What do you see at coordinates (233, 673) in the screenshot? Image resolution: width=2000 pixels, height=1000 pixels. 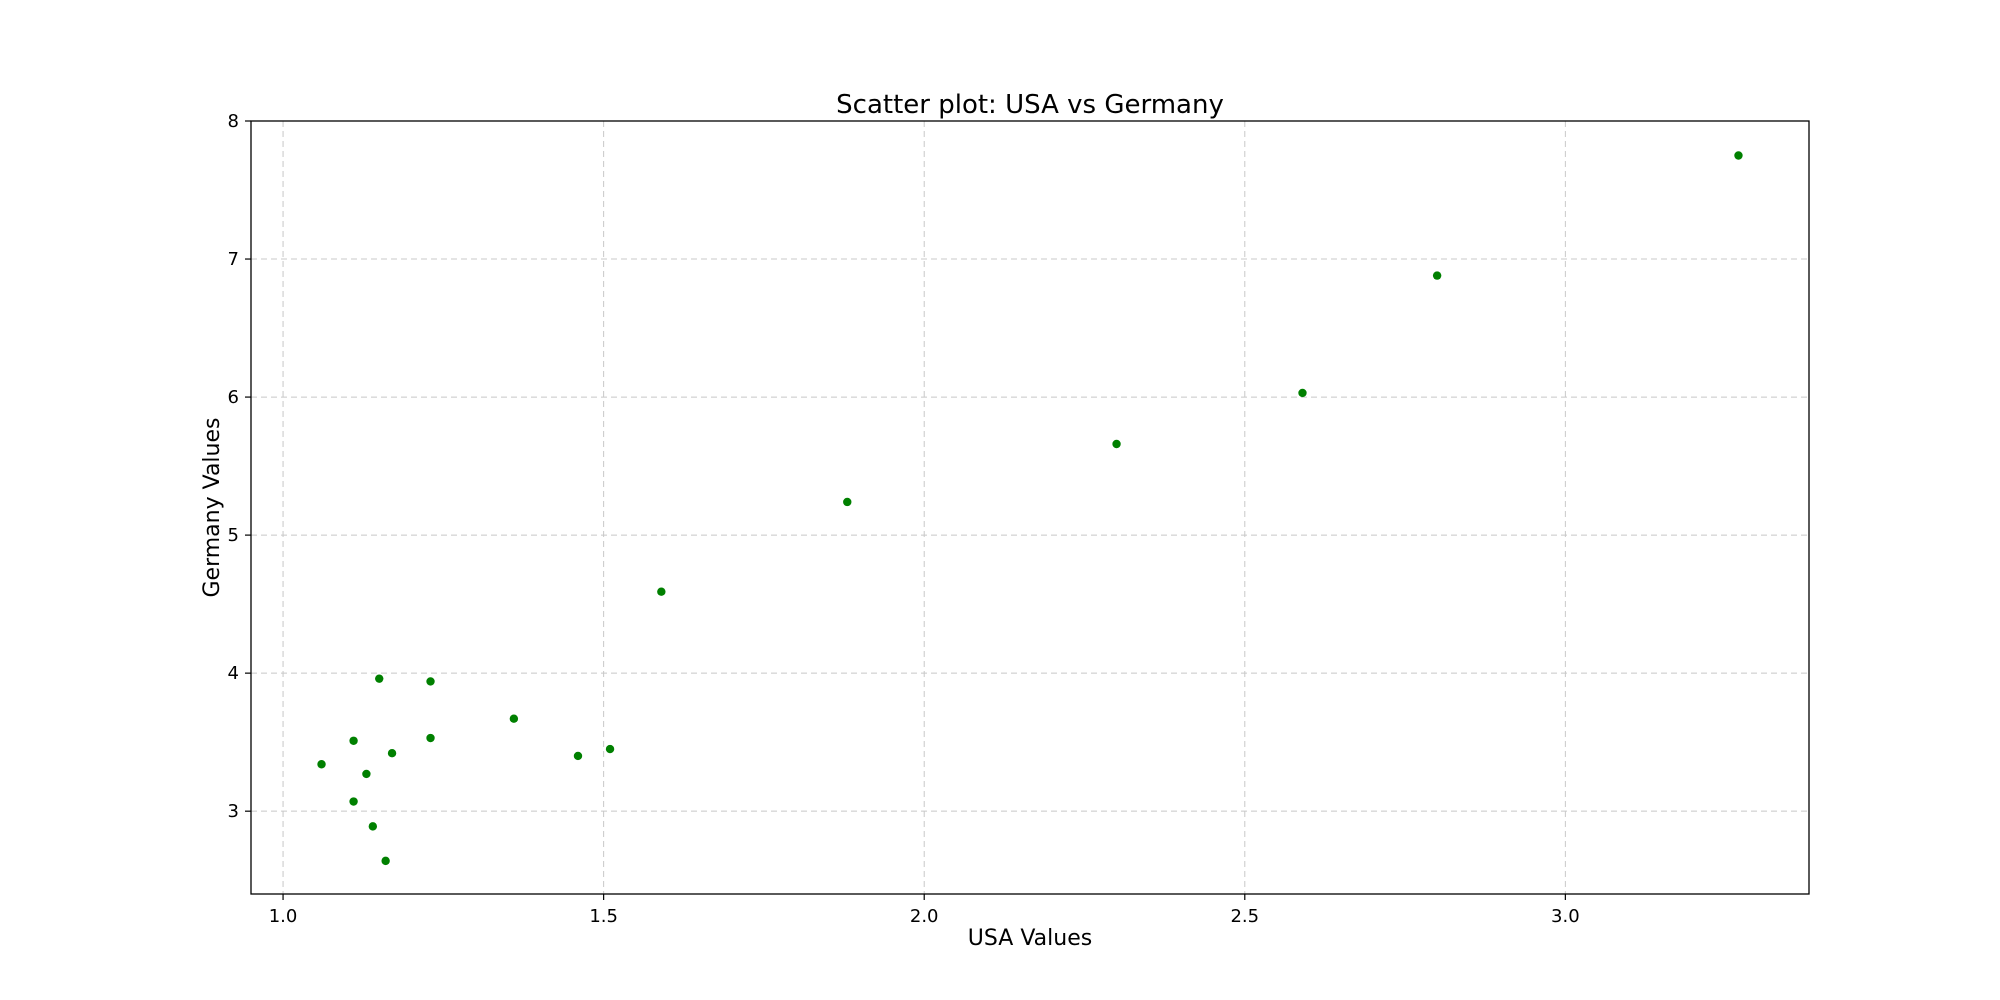 I see `y-tick-label: 4` at bounding box center [233, 673].